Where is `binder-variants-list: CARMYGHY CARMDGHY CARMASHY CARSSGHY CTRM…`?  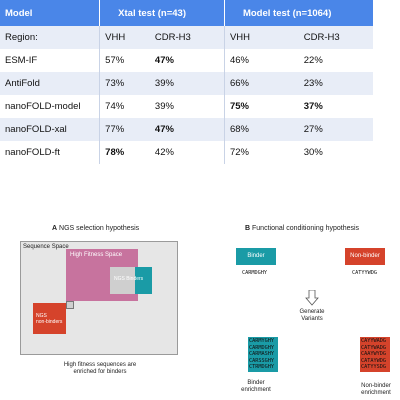 binder-variants-list: CARMYGHY CARMDGHY CARMASHY CARSSGHY CTRM… is located at coordinates (263, 354).